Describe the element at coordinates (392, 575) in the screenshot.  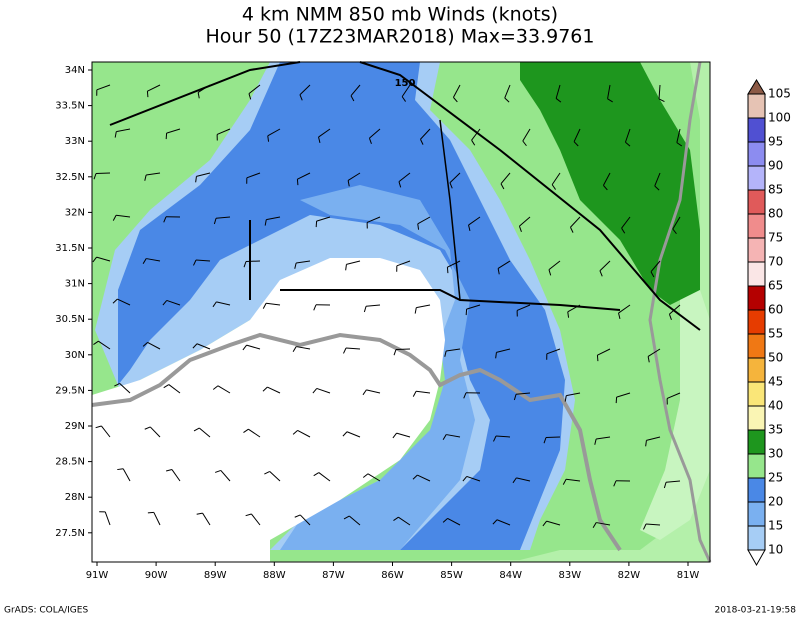
I see `lon-label: 86W` at that location.